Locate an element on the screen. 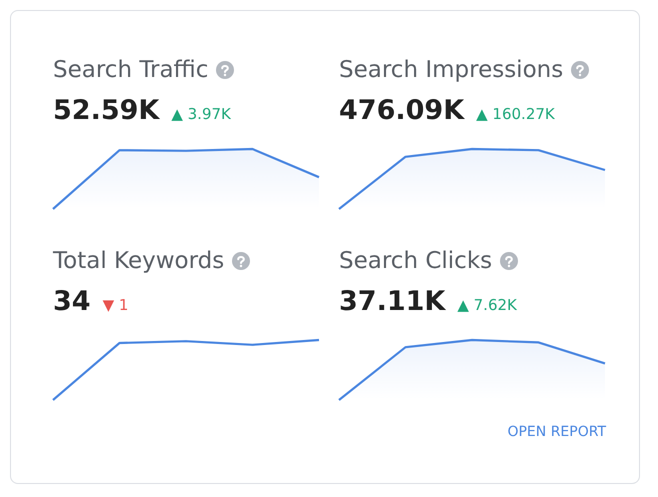 Image resolution: width=658 pixels, height=497 pixels. text: ▼ 1 is located at coordinates (115, 305).